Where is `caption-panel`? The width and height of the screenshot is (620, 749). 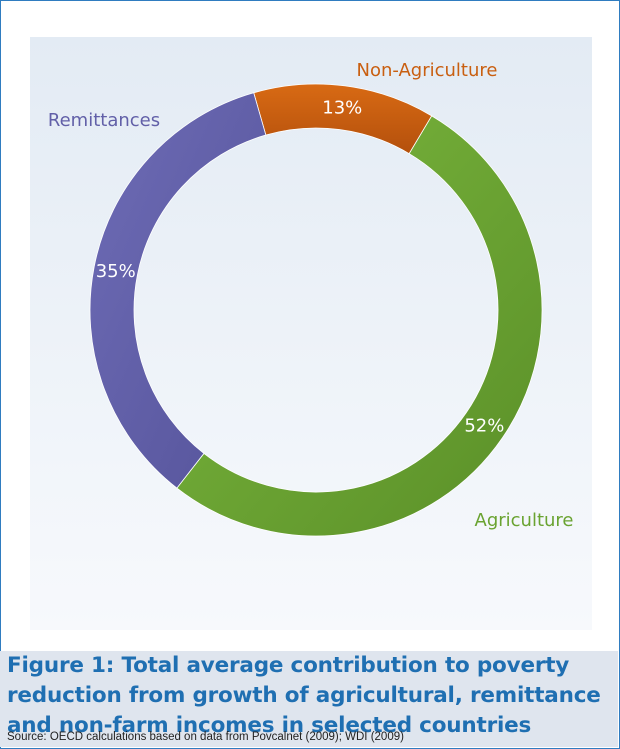 caption-panel is located at coordinates (309, 699).